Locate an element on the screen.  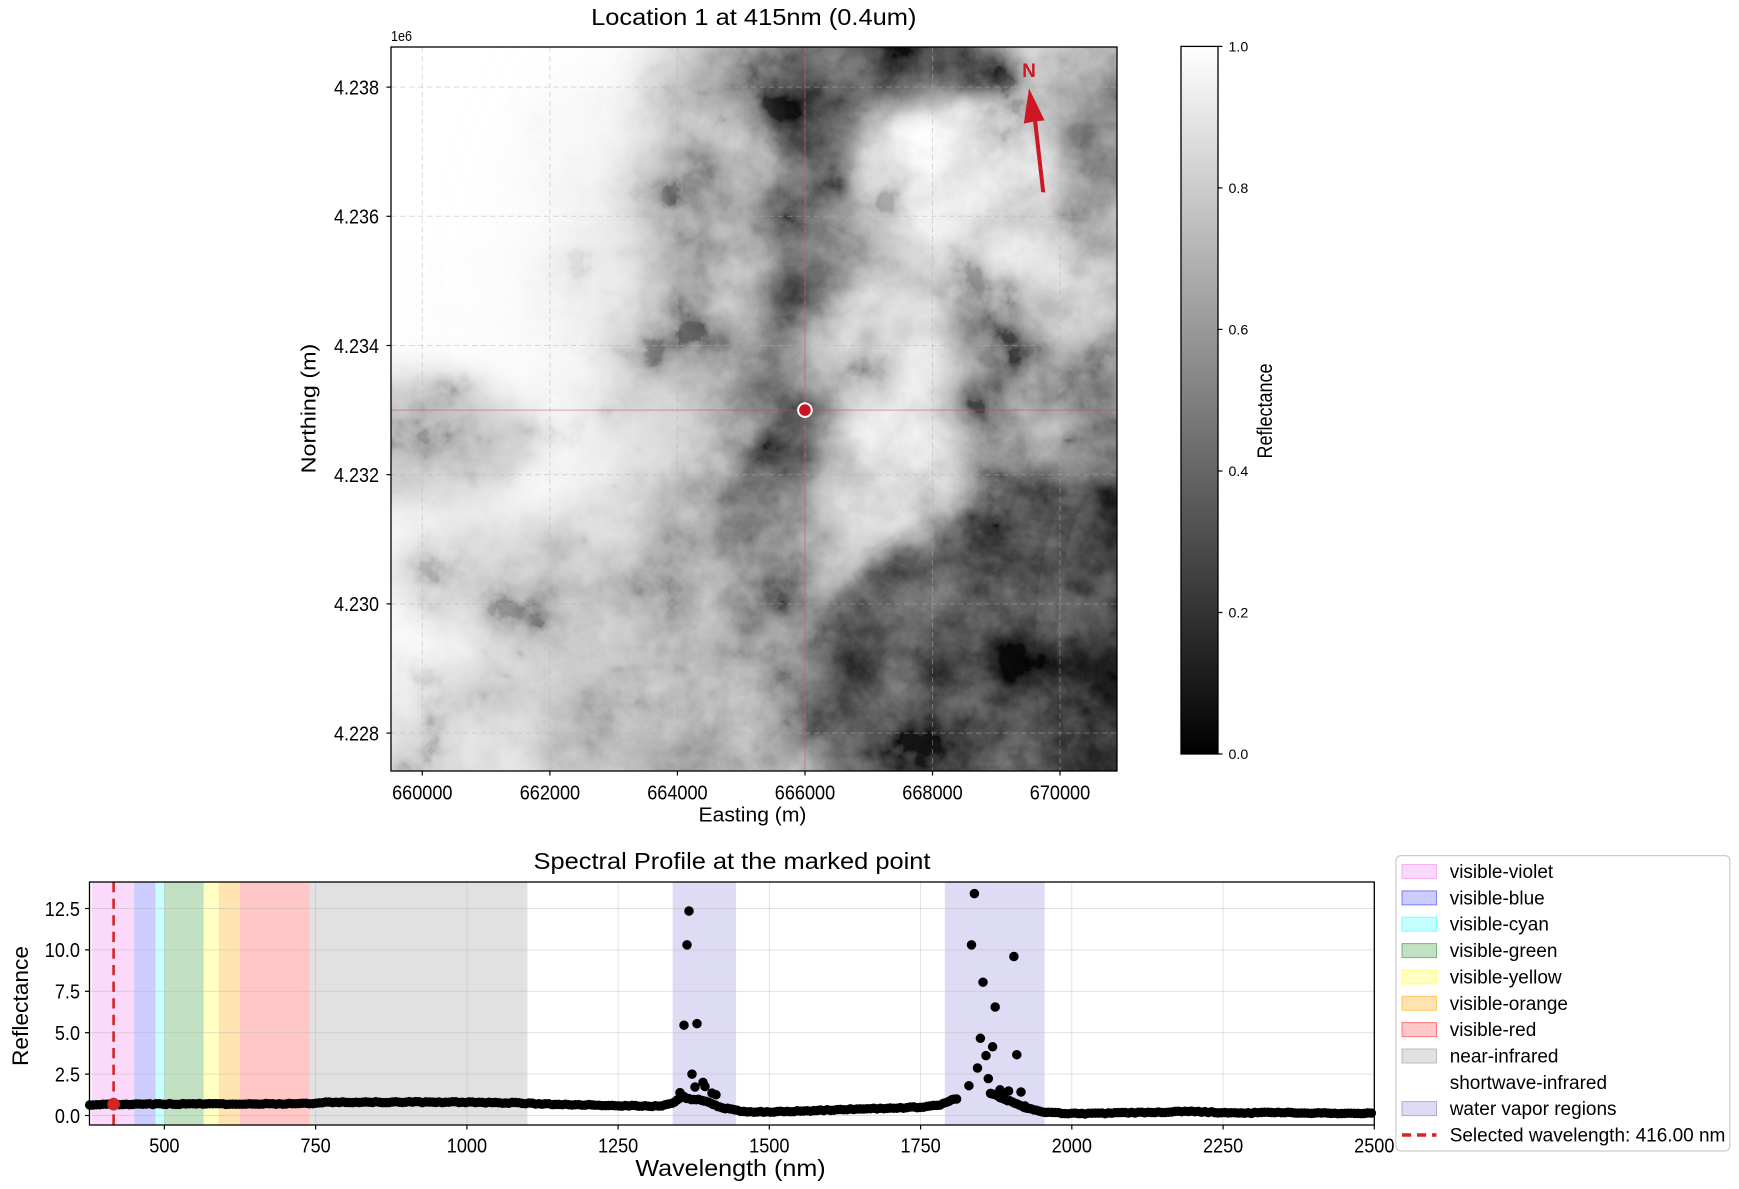
svg-text: 5.0 is located at coordinates (67, 1034).